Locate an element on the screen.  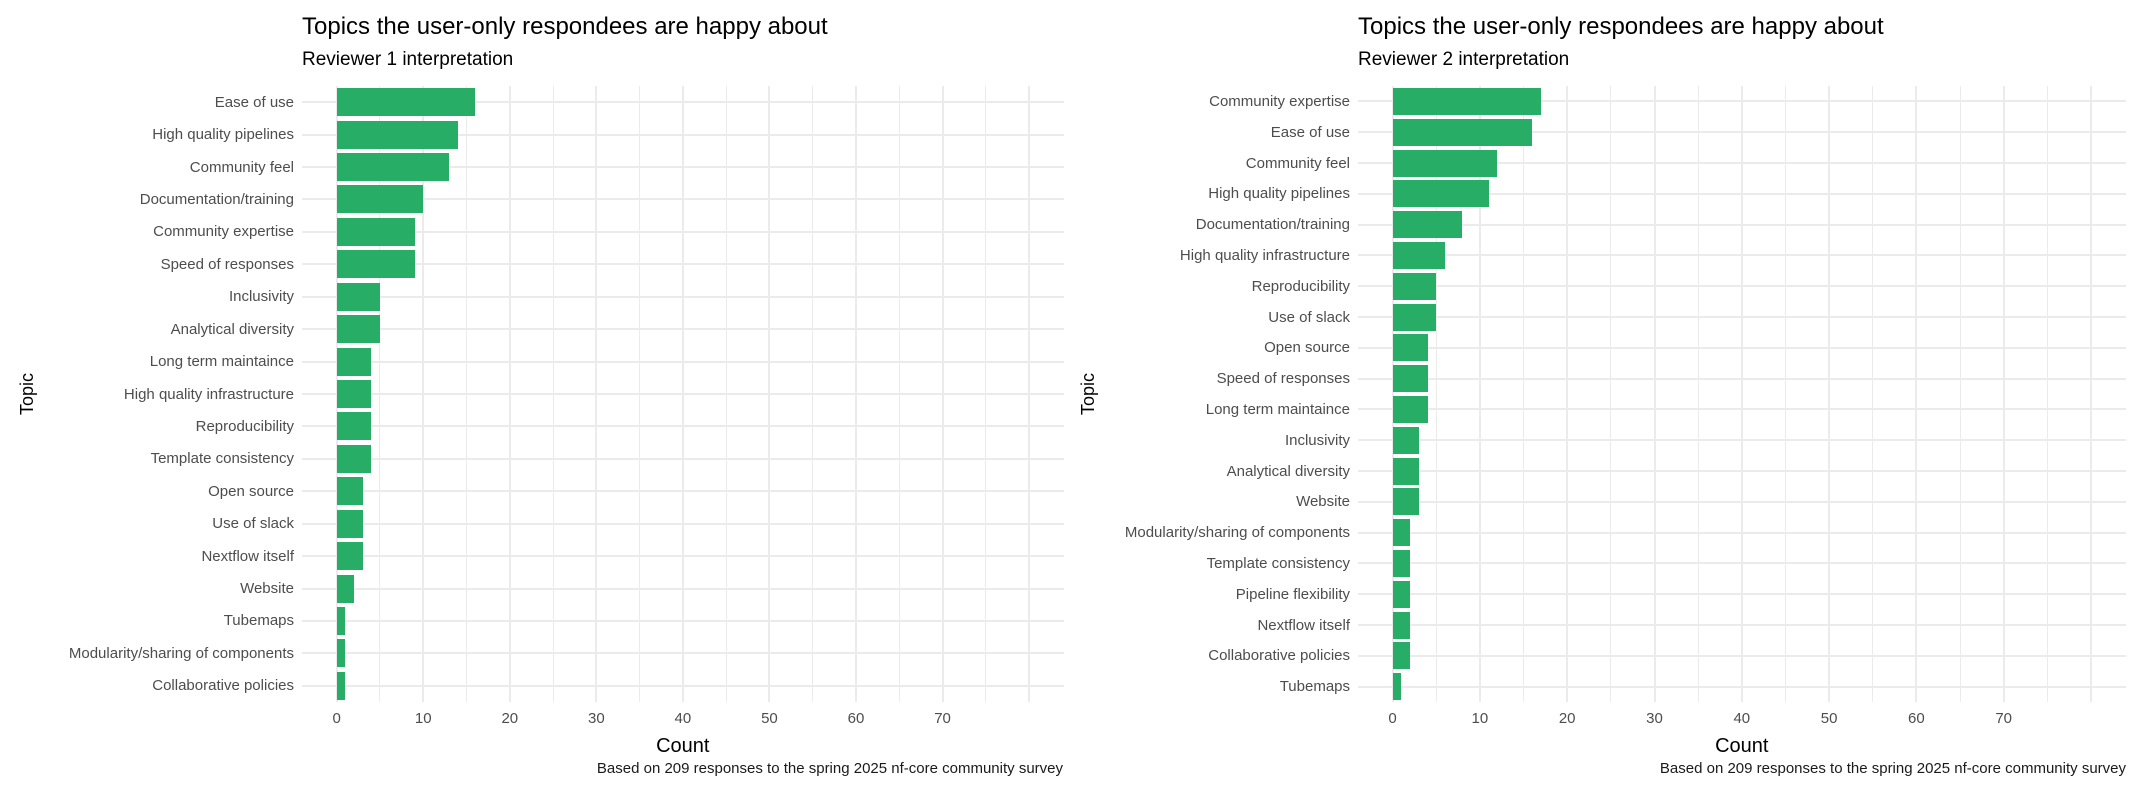
x-tick-label: 30 is located at coordinates (1654, 718).